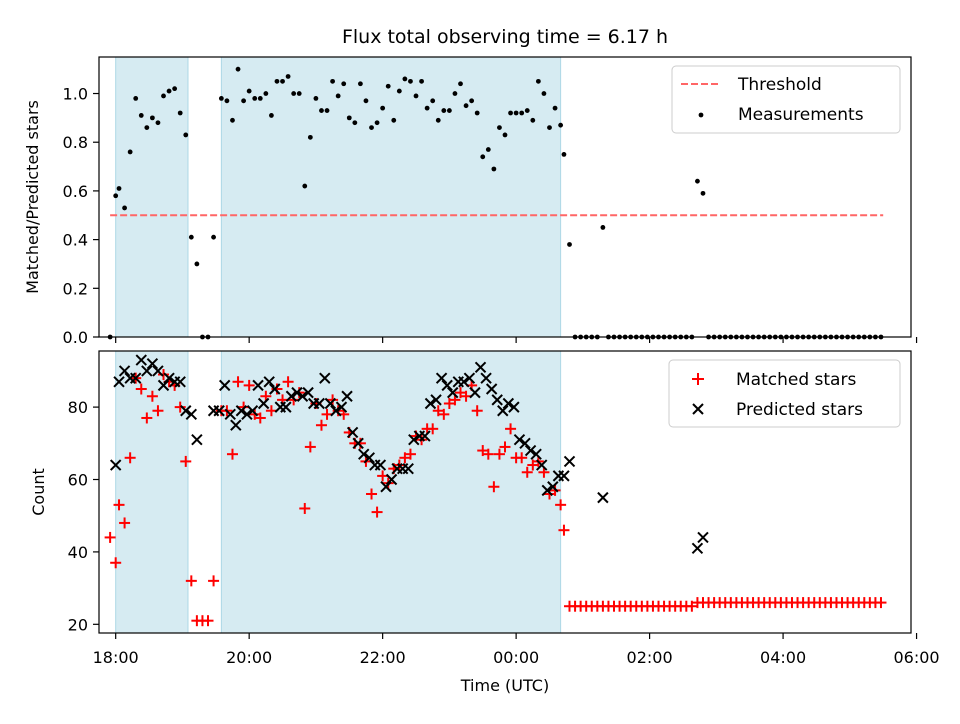 Image resolution: width=960 pixels, height=724 pixels. I want to click on x-tick-label: 02:00, so click(650, 657).